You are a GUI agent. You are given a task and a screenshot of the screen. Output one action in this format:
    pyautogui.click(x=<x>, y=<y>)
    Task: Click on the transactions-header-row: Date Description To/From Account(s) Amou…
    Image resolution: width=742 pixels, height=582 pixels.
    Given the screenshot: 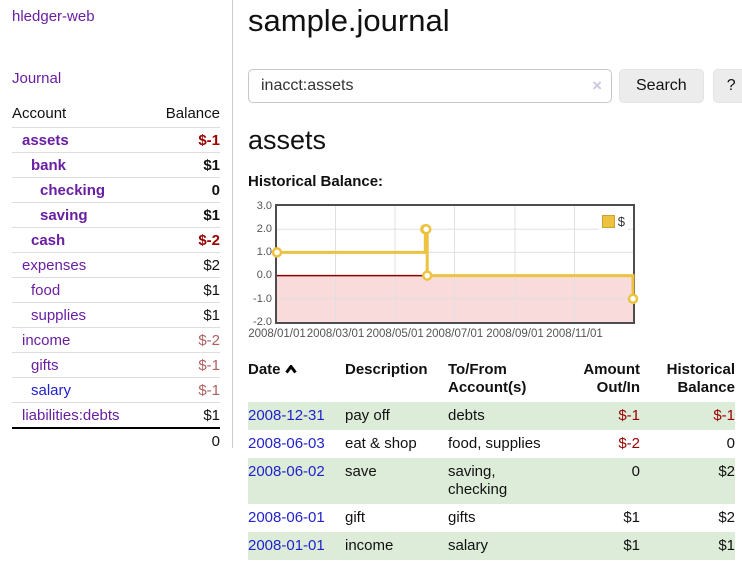 What is the action you would take?
    pyautogui.click(x=491, y=381)
    